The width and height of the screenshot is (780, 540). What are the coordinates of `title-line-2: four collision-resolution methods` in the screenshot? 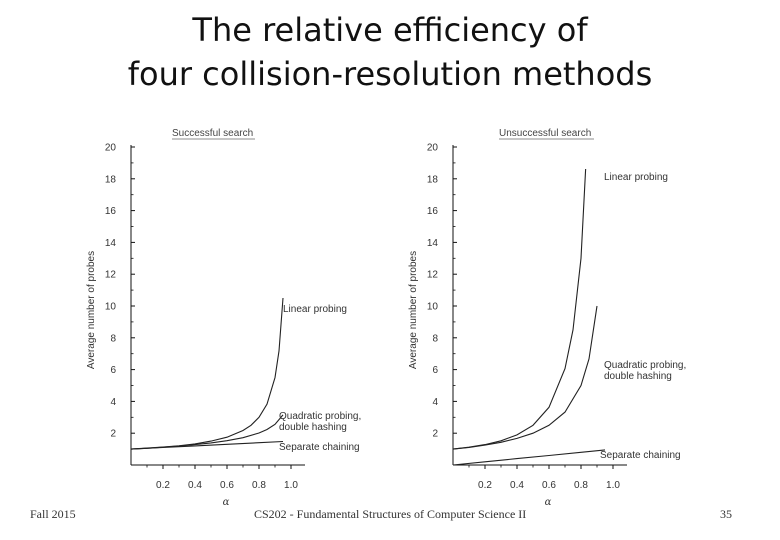 It's located at (390, 74).